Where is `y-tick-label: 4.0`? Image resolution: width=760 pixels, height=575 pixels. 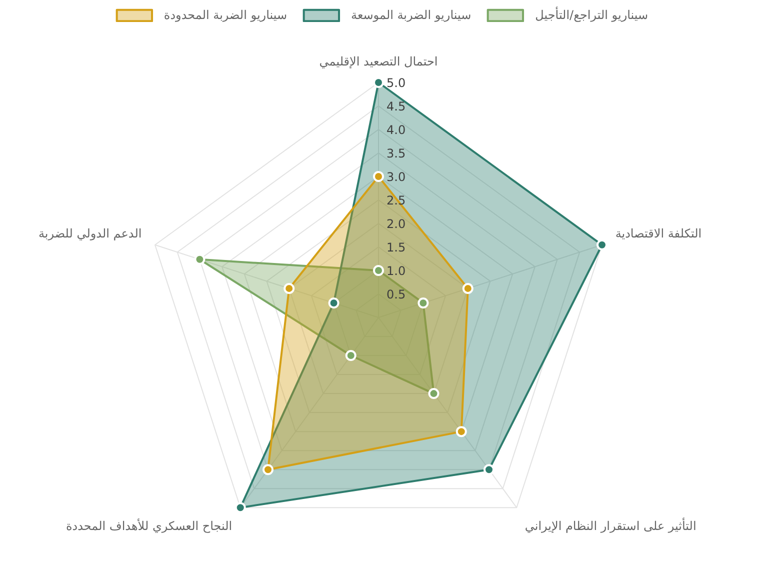
y-tick-label: 4.0 is located at coordinates (396, 130).